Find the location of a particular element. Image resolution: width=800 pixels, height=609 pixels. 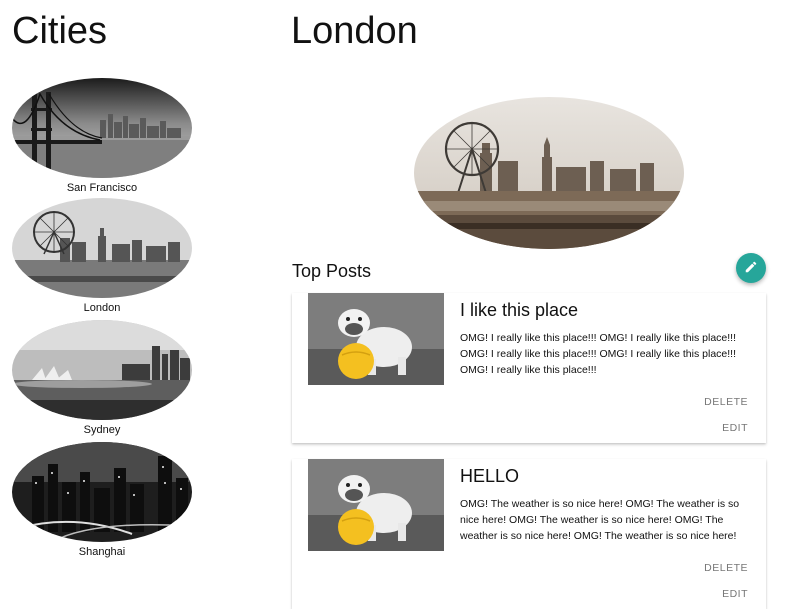

post-title: HELLO is located at coordinates (490, 476).